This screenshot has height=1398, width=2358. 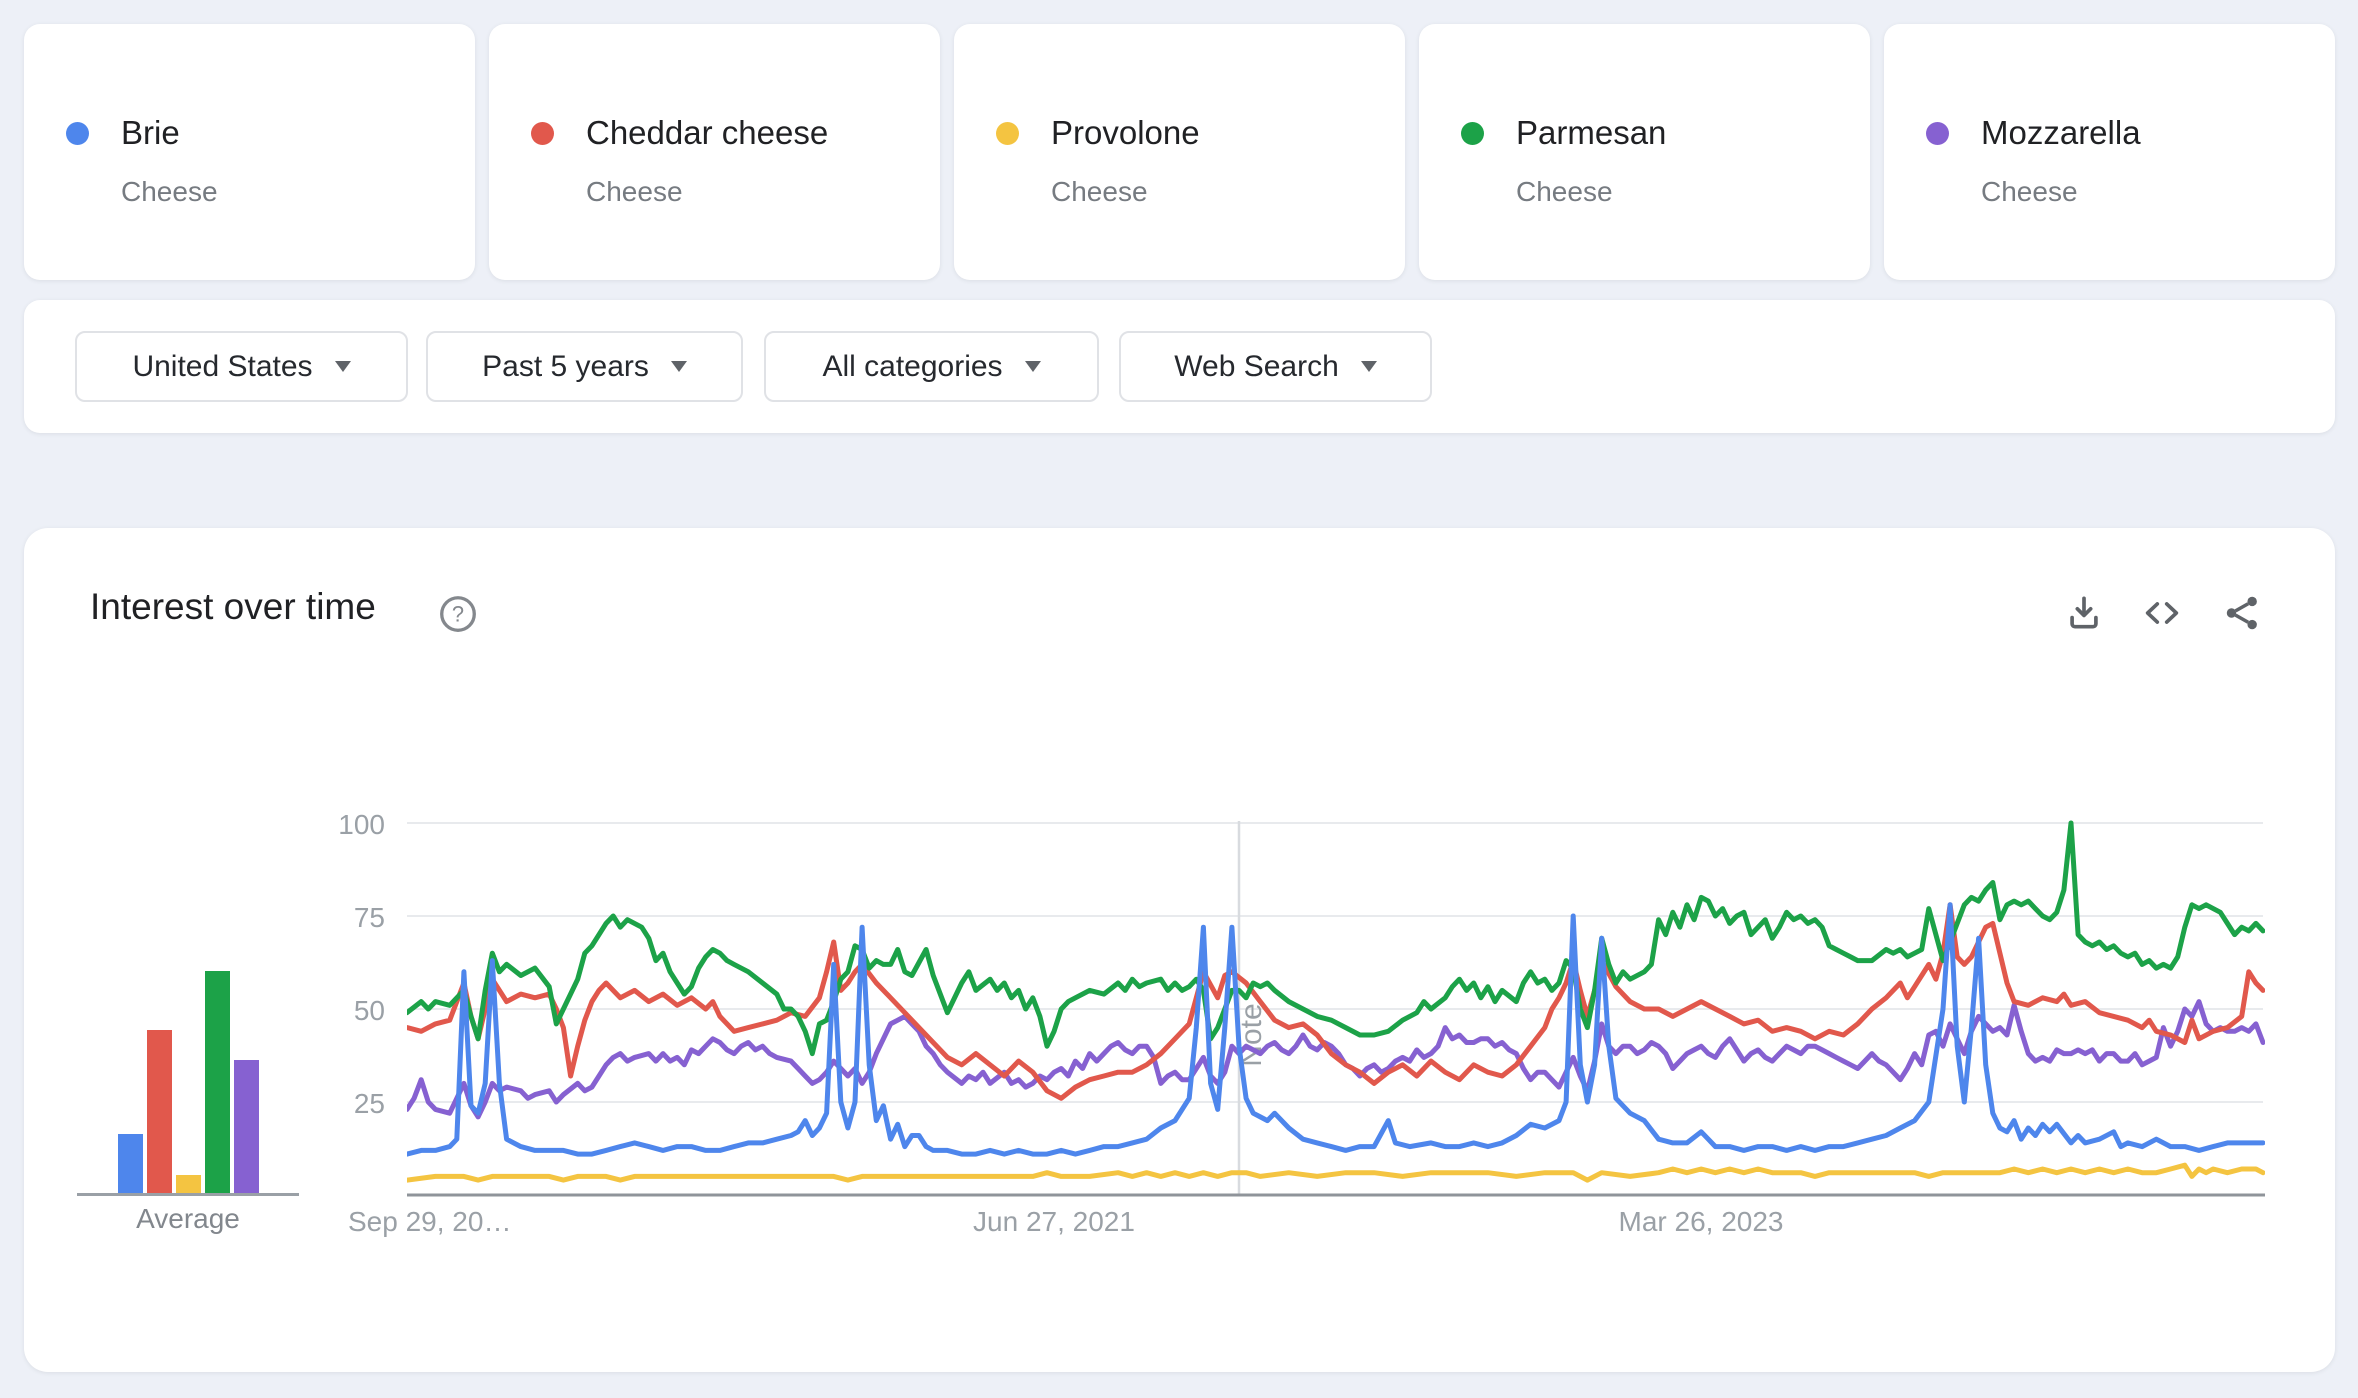 I want to click on region-dropdown: United States, so click(x=241, y=366).